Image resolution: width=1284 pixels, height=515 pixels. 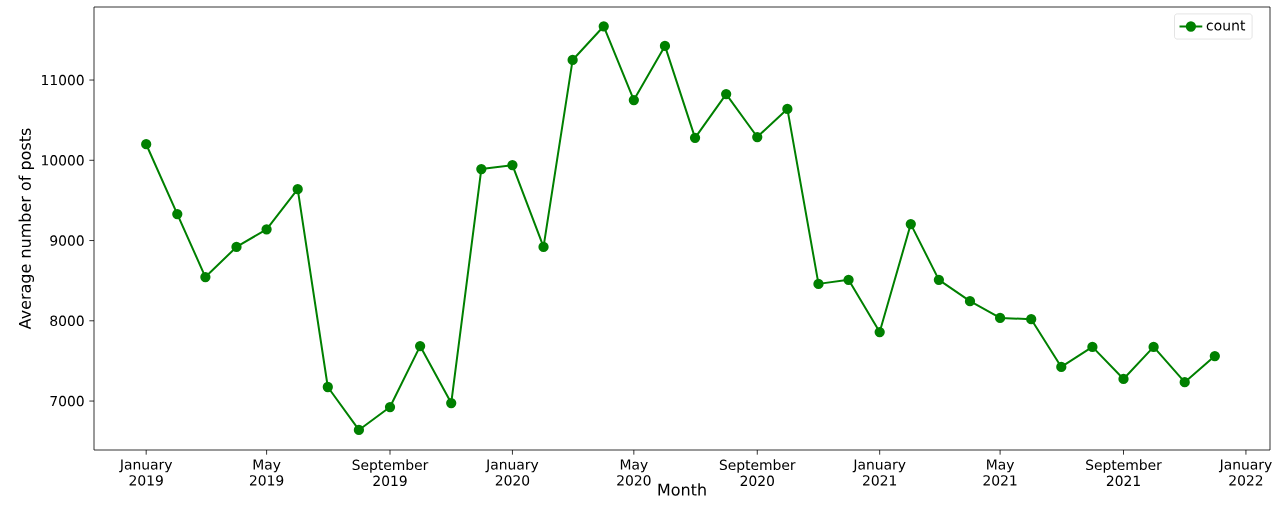 I want to click on y-tick-label: 9000, so click(x=67, y=240).